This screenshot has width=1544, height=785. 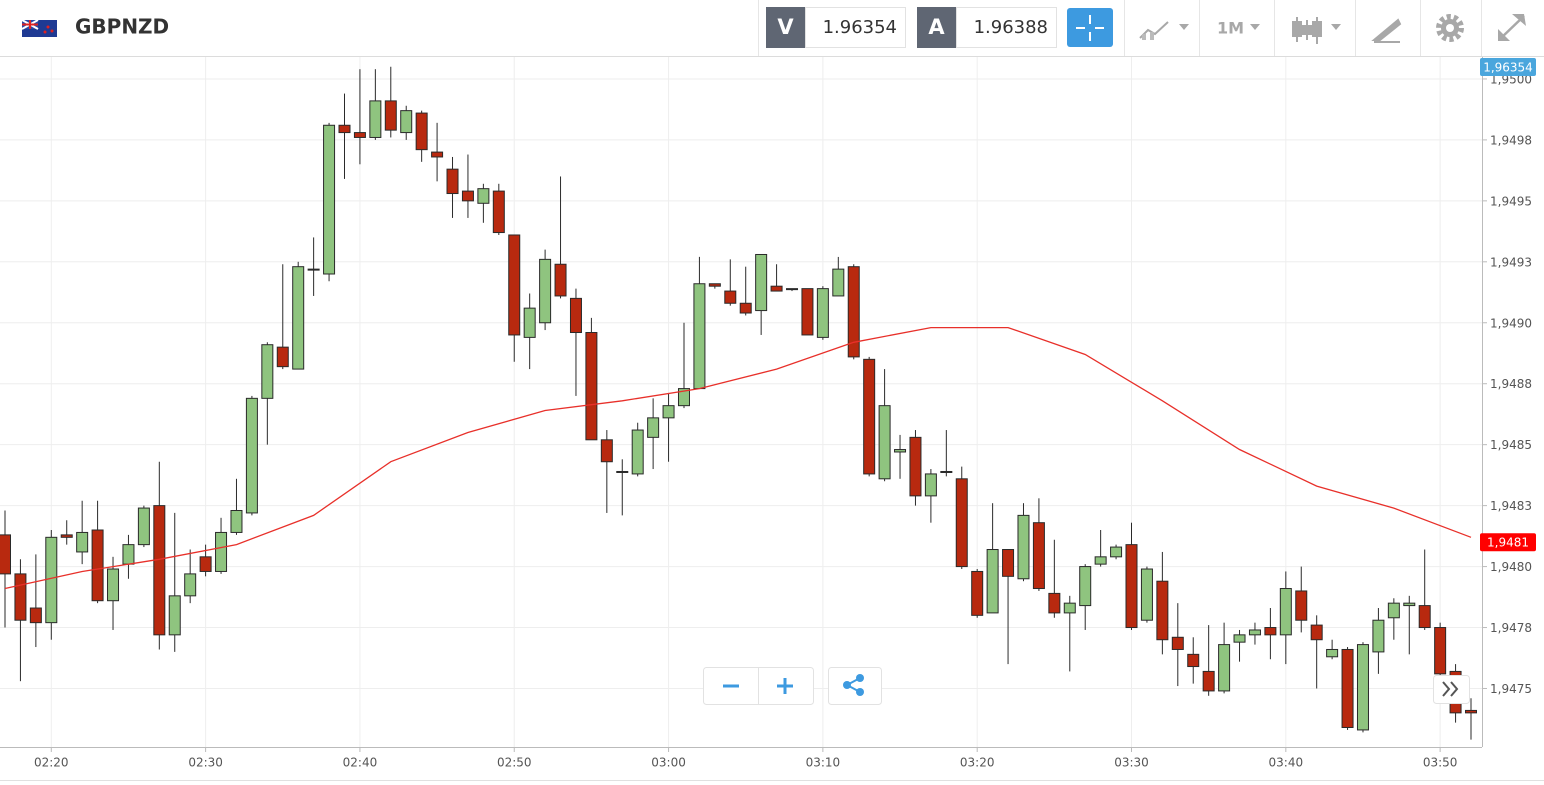 What do you see at coordinates (1230, 28) in the screenshot?
I see `timeframe: 1M` at bounding box center [1230, 28].